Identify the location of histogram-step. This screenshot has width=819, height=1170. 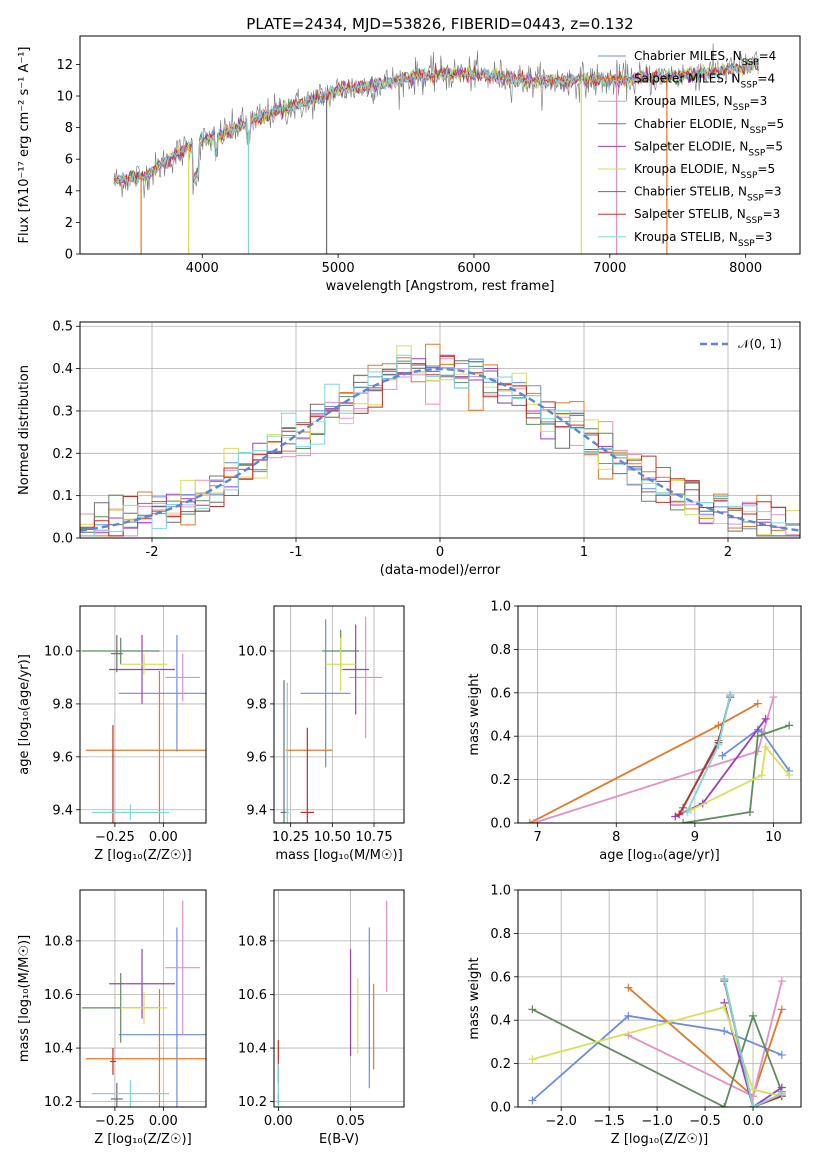
(440, 446).